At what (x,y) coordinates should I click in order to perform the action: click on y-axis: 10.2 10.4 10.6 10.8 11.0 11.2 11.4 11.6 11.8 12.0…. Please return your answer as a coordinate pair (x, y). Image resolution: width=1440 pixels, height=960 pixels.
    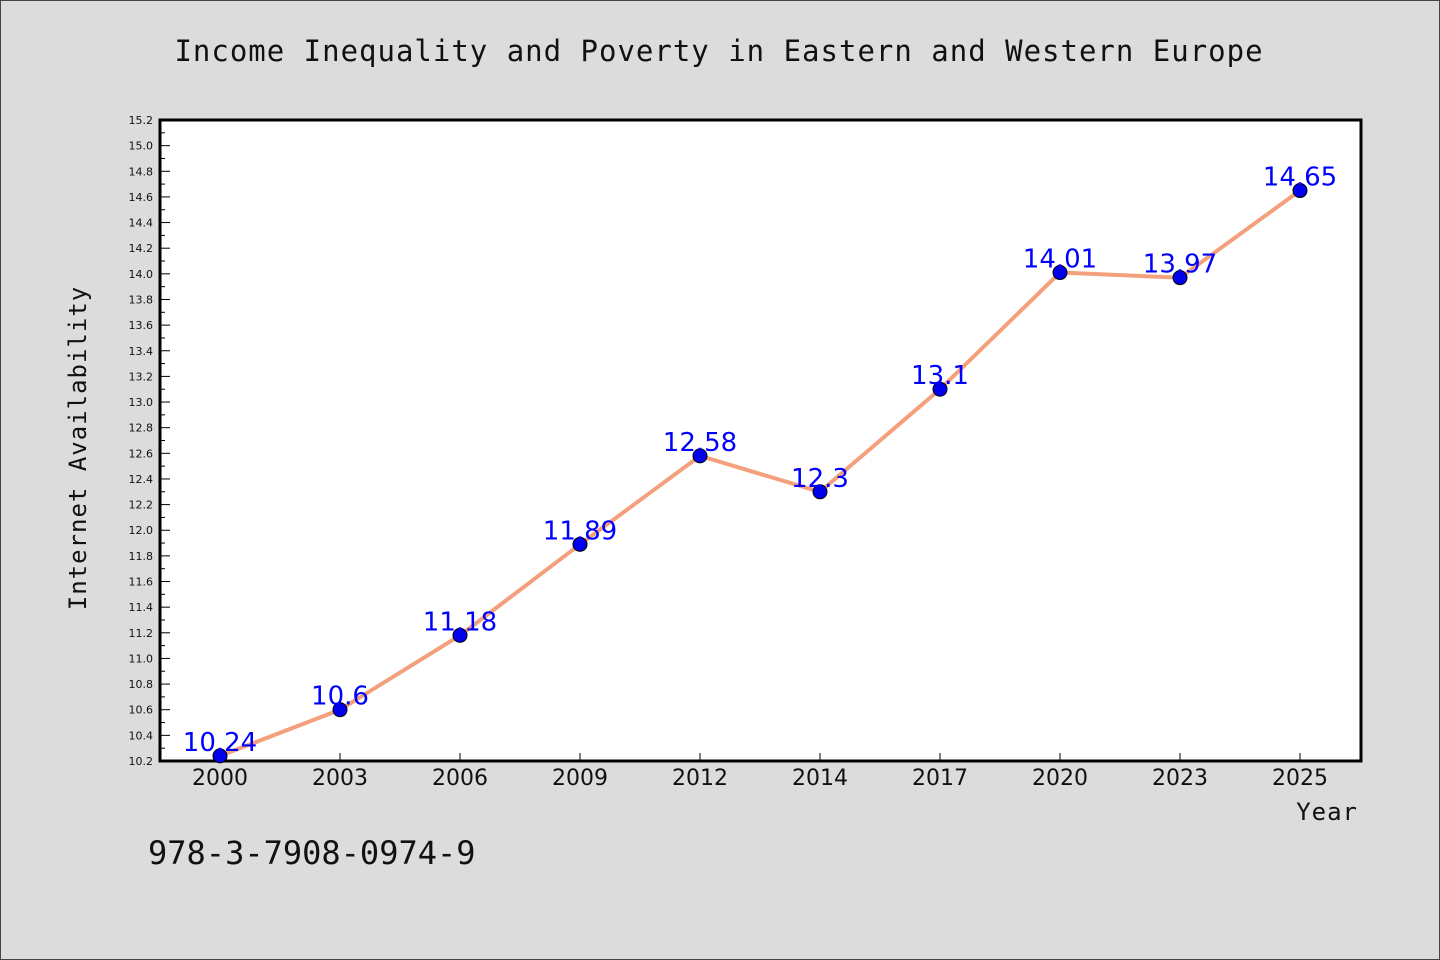
    Looking at the image, I should click on (149, 441).